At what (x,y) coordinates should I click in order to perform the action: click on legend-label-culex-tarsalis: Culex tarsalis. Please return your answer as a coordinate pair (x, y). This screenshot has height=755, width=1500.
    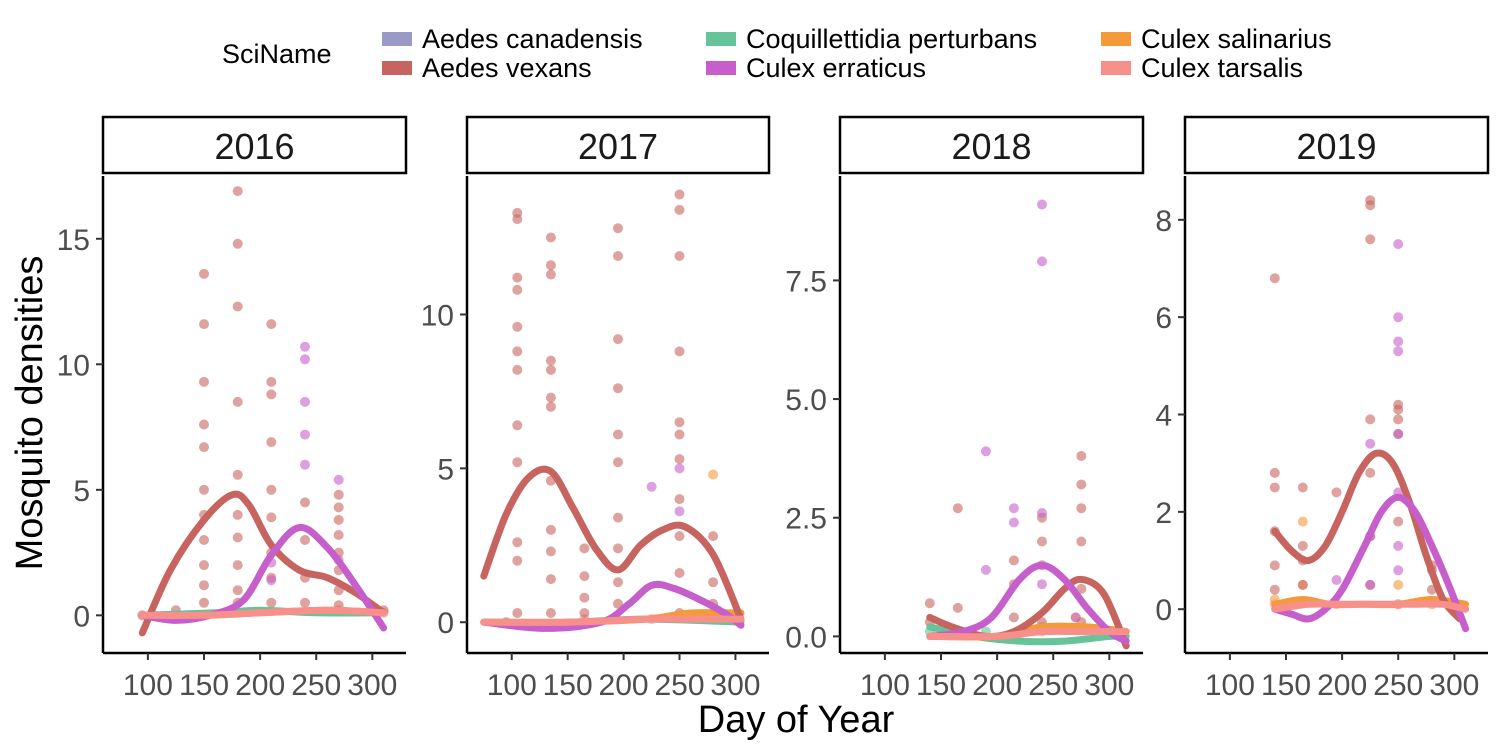
    Looking at the image, I should click on (1222, 68).